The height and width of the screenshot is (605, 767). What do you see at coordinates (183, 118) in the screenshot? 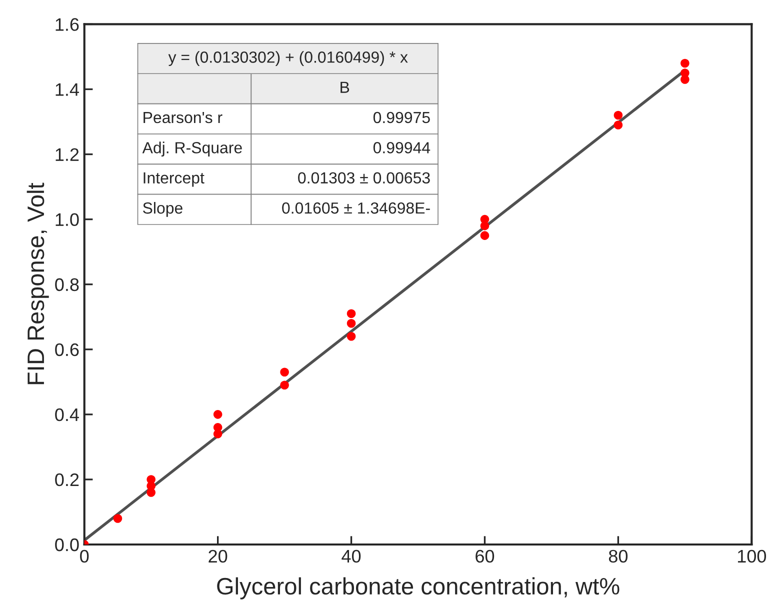
I see `annotation: Pearson's r` at bounding box center [183, 118].